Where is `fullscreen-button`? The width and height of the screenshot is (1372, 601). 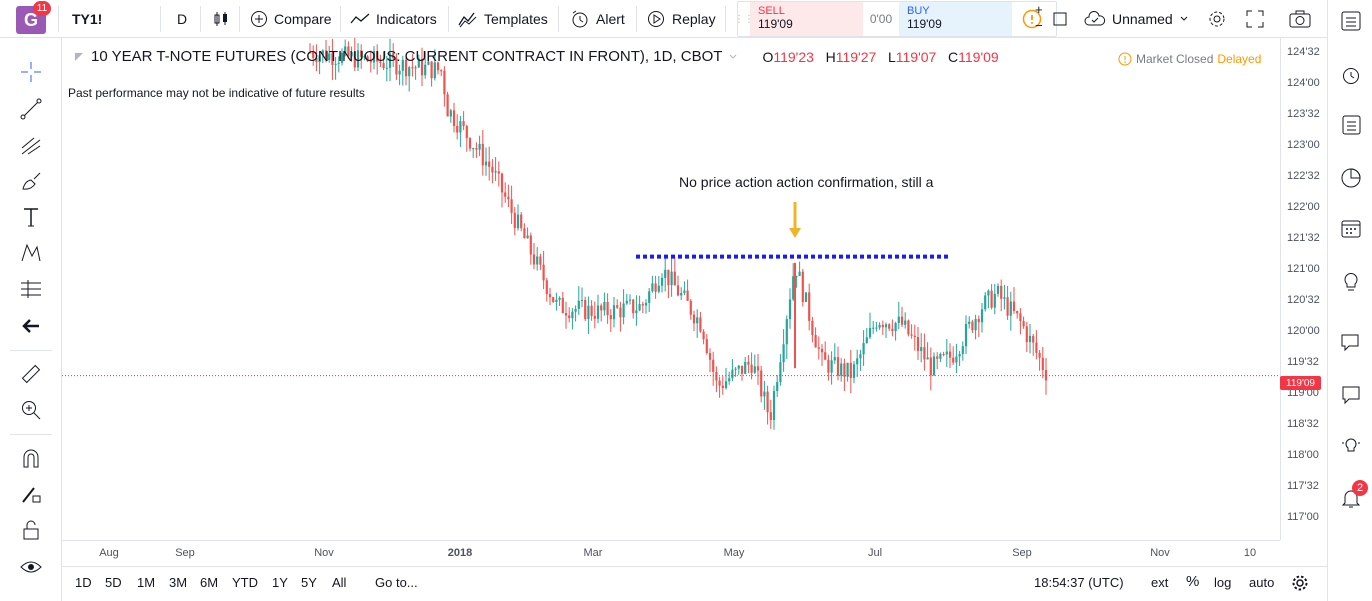
fullscreen-button is located at coordinates (1255, 19).